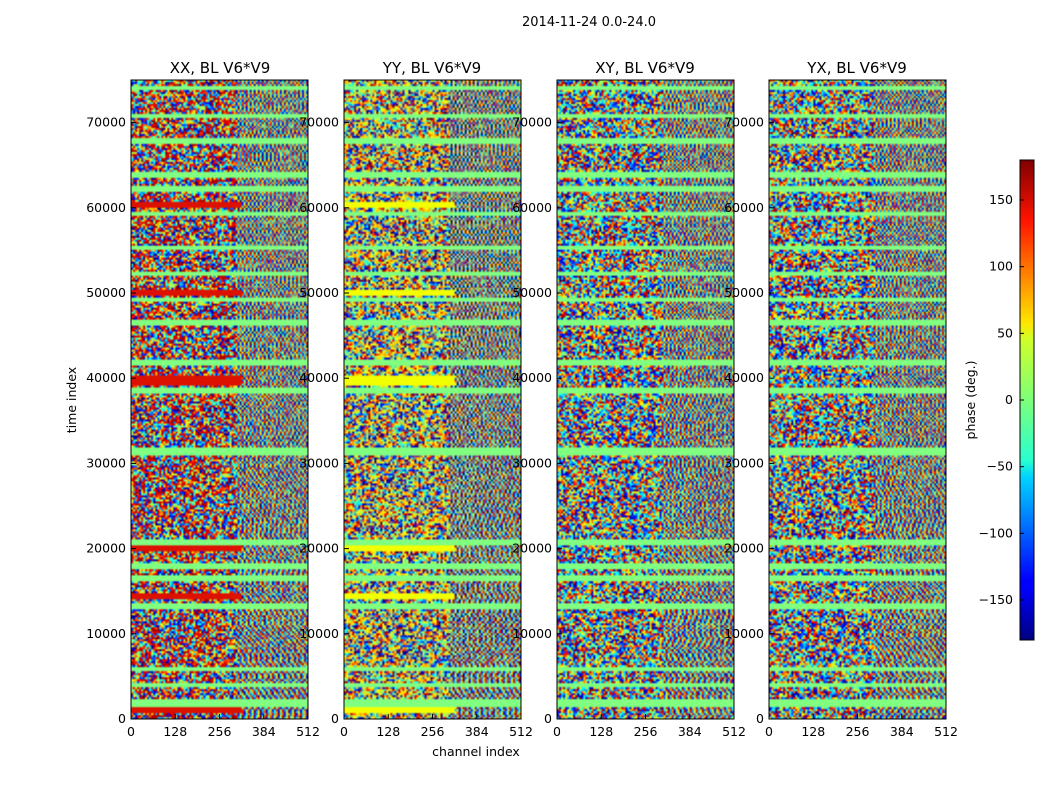  What do you see at coordinates (645, 68) in the screenshot?
I see `panel-title: XY, BL V6*V9` at bounding box center [645, 68].